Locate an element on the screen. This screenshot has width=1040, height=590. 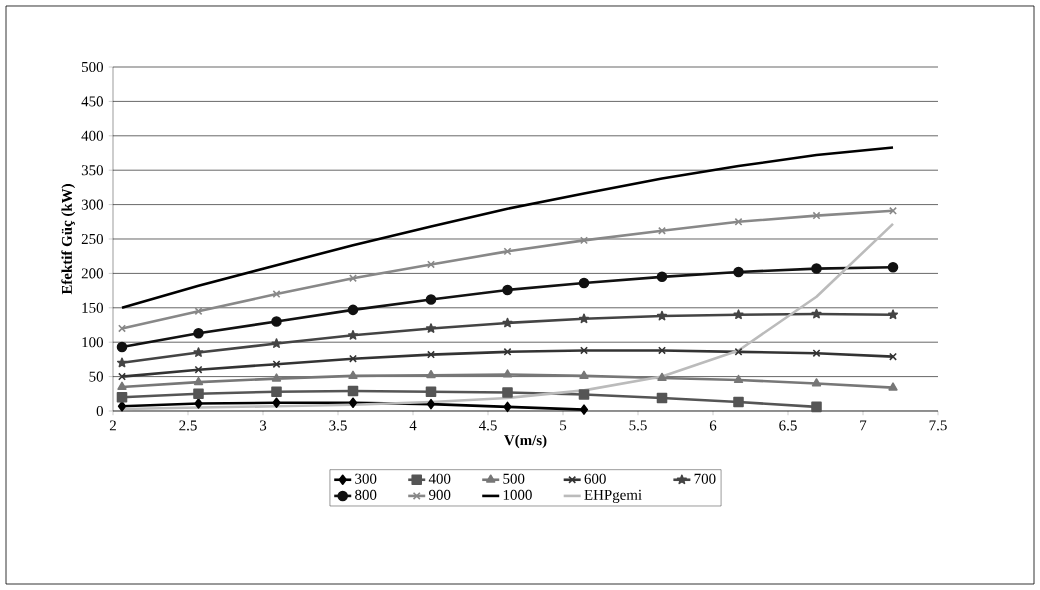
y-tick-label: 150 is located at coordinates (92, 307).